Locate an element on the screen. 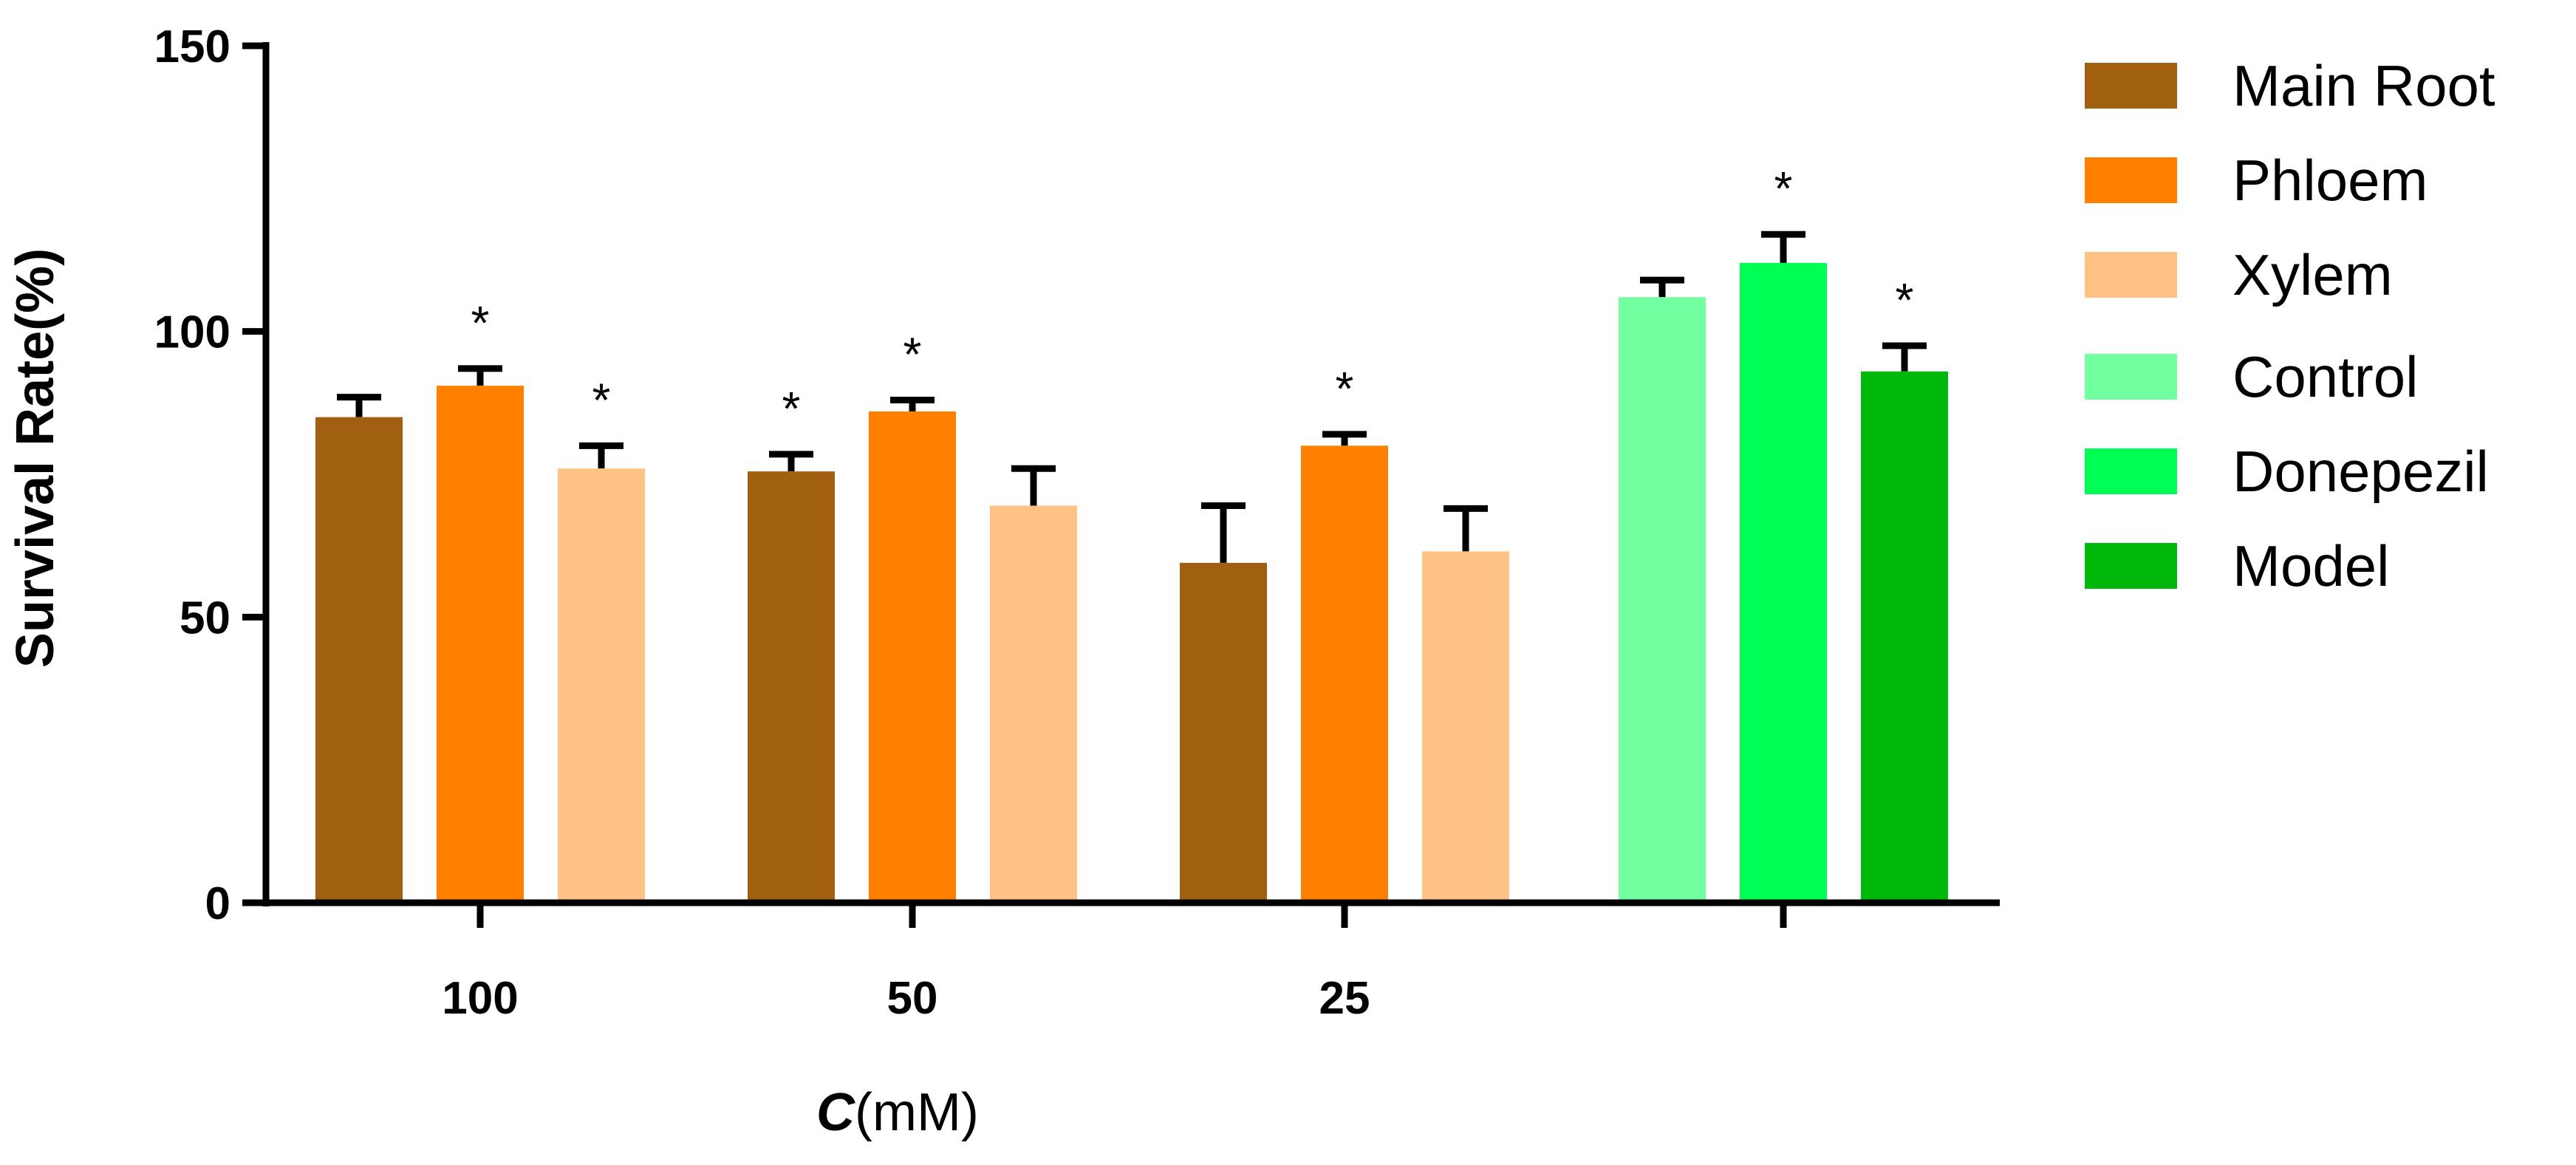 The width and height of the screenshot is (2576, 1165). legend-label-donepezil: Donepezil is located at coordinates (2360, 471).